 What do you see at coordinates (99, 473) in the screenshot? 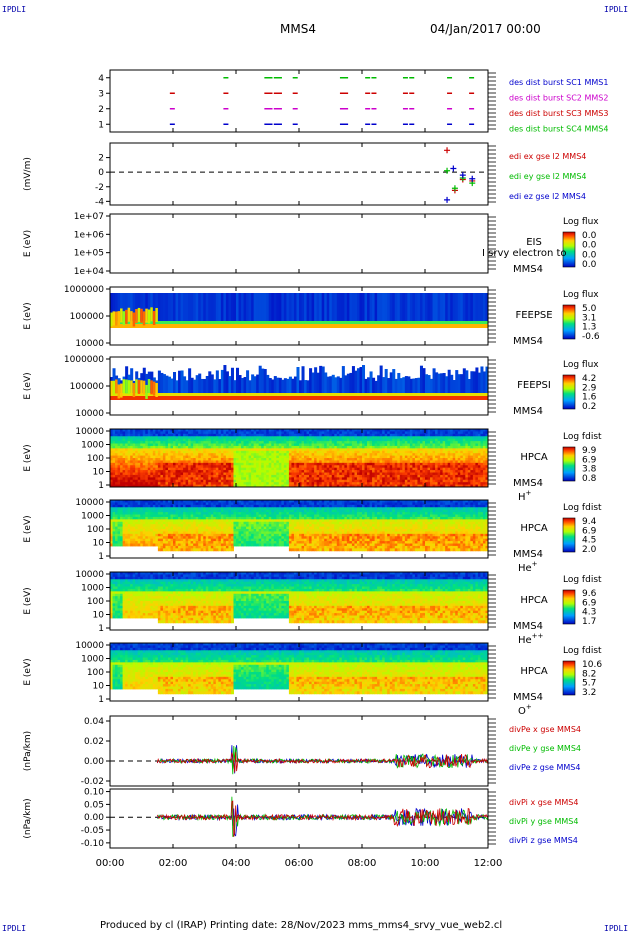
I see `y-tick-label: 10` at bounding box center [99, 473].